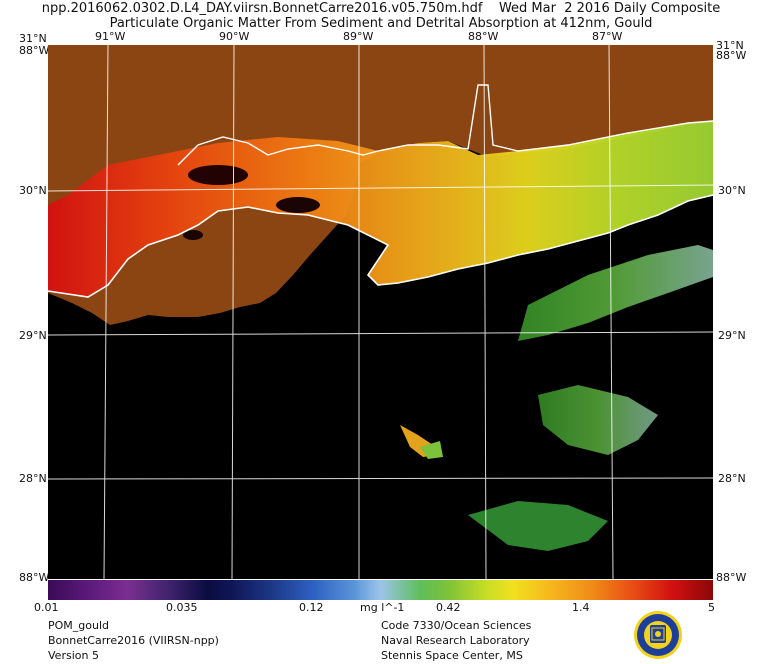  What do you see at coordinates (110, 36) in the screenshot?
I see `lon-label-91w: 91°W` at bounding box center [110, 36].